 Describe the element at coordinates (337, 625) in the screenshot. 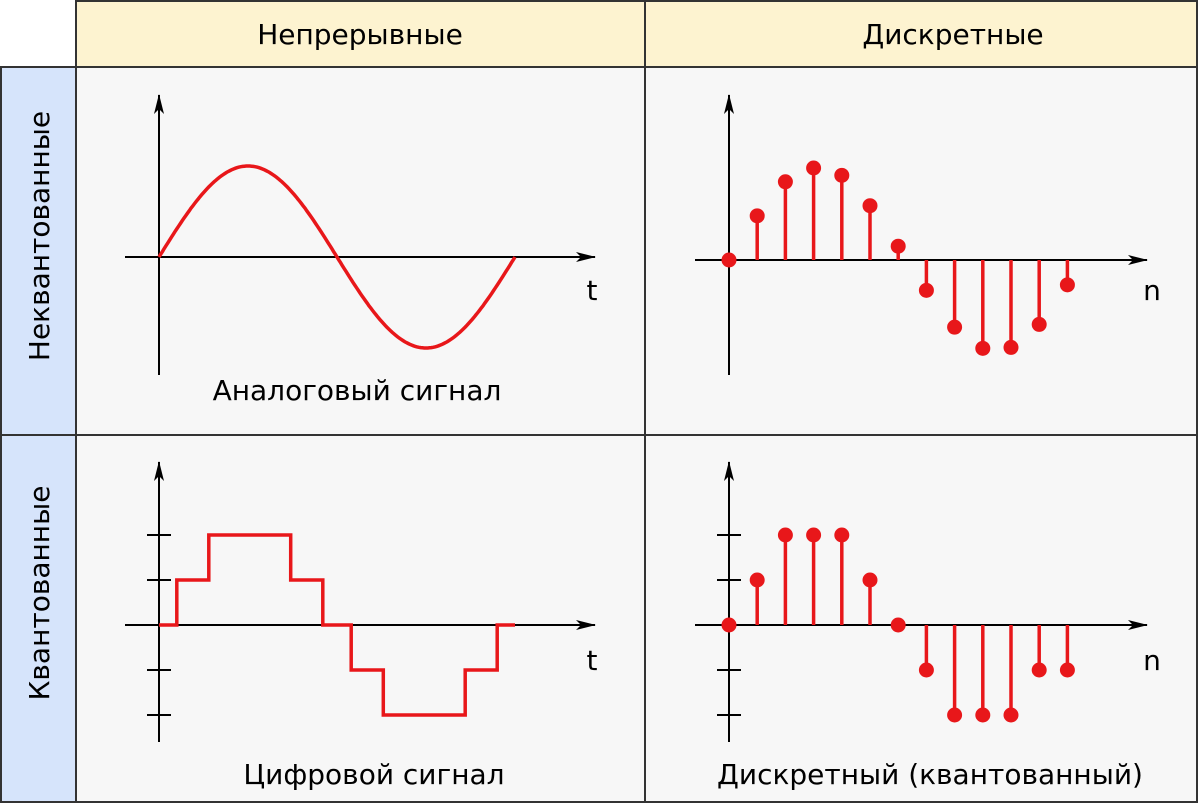

I see `digital-step-signal` at that location.